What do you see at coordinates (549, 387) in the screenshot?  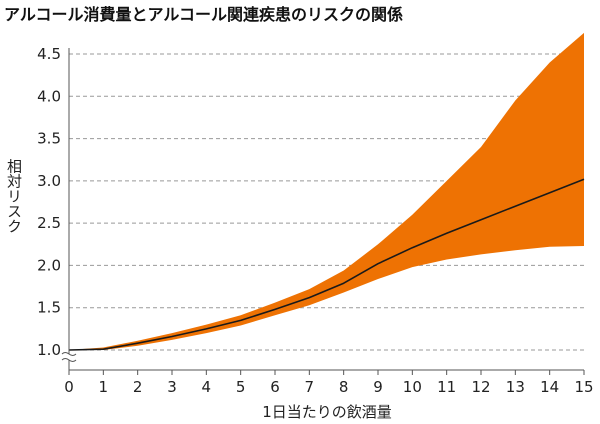 I see `x-tick-label-14: 14` at bounding box center [549, 387].